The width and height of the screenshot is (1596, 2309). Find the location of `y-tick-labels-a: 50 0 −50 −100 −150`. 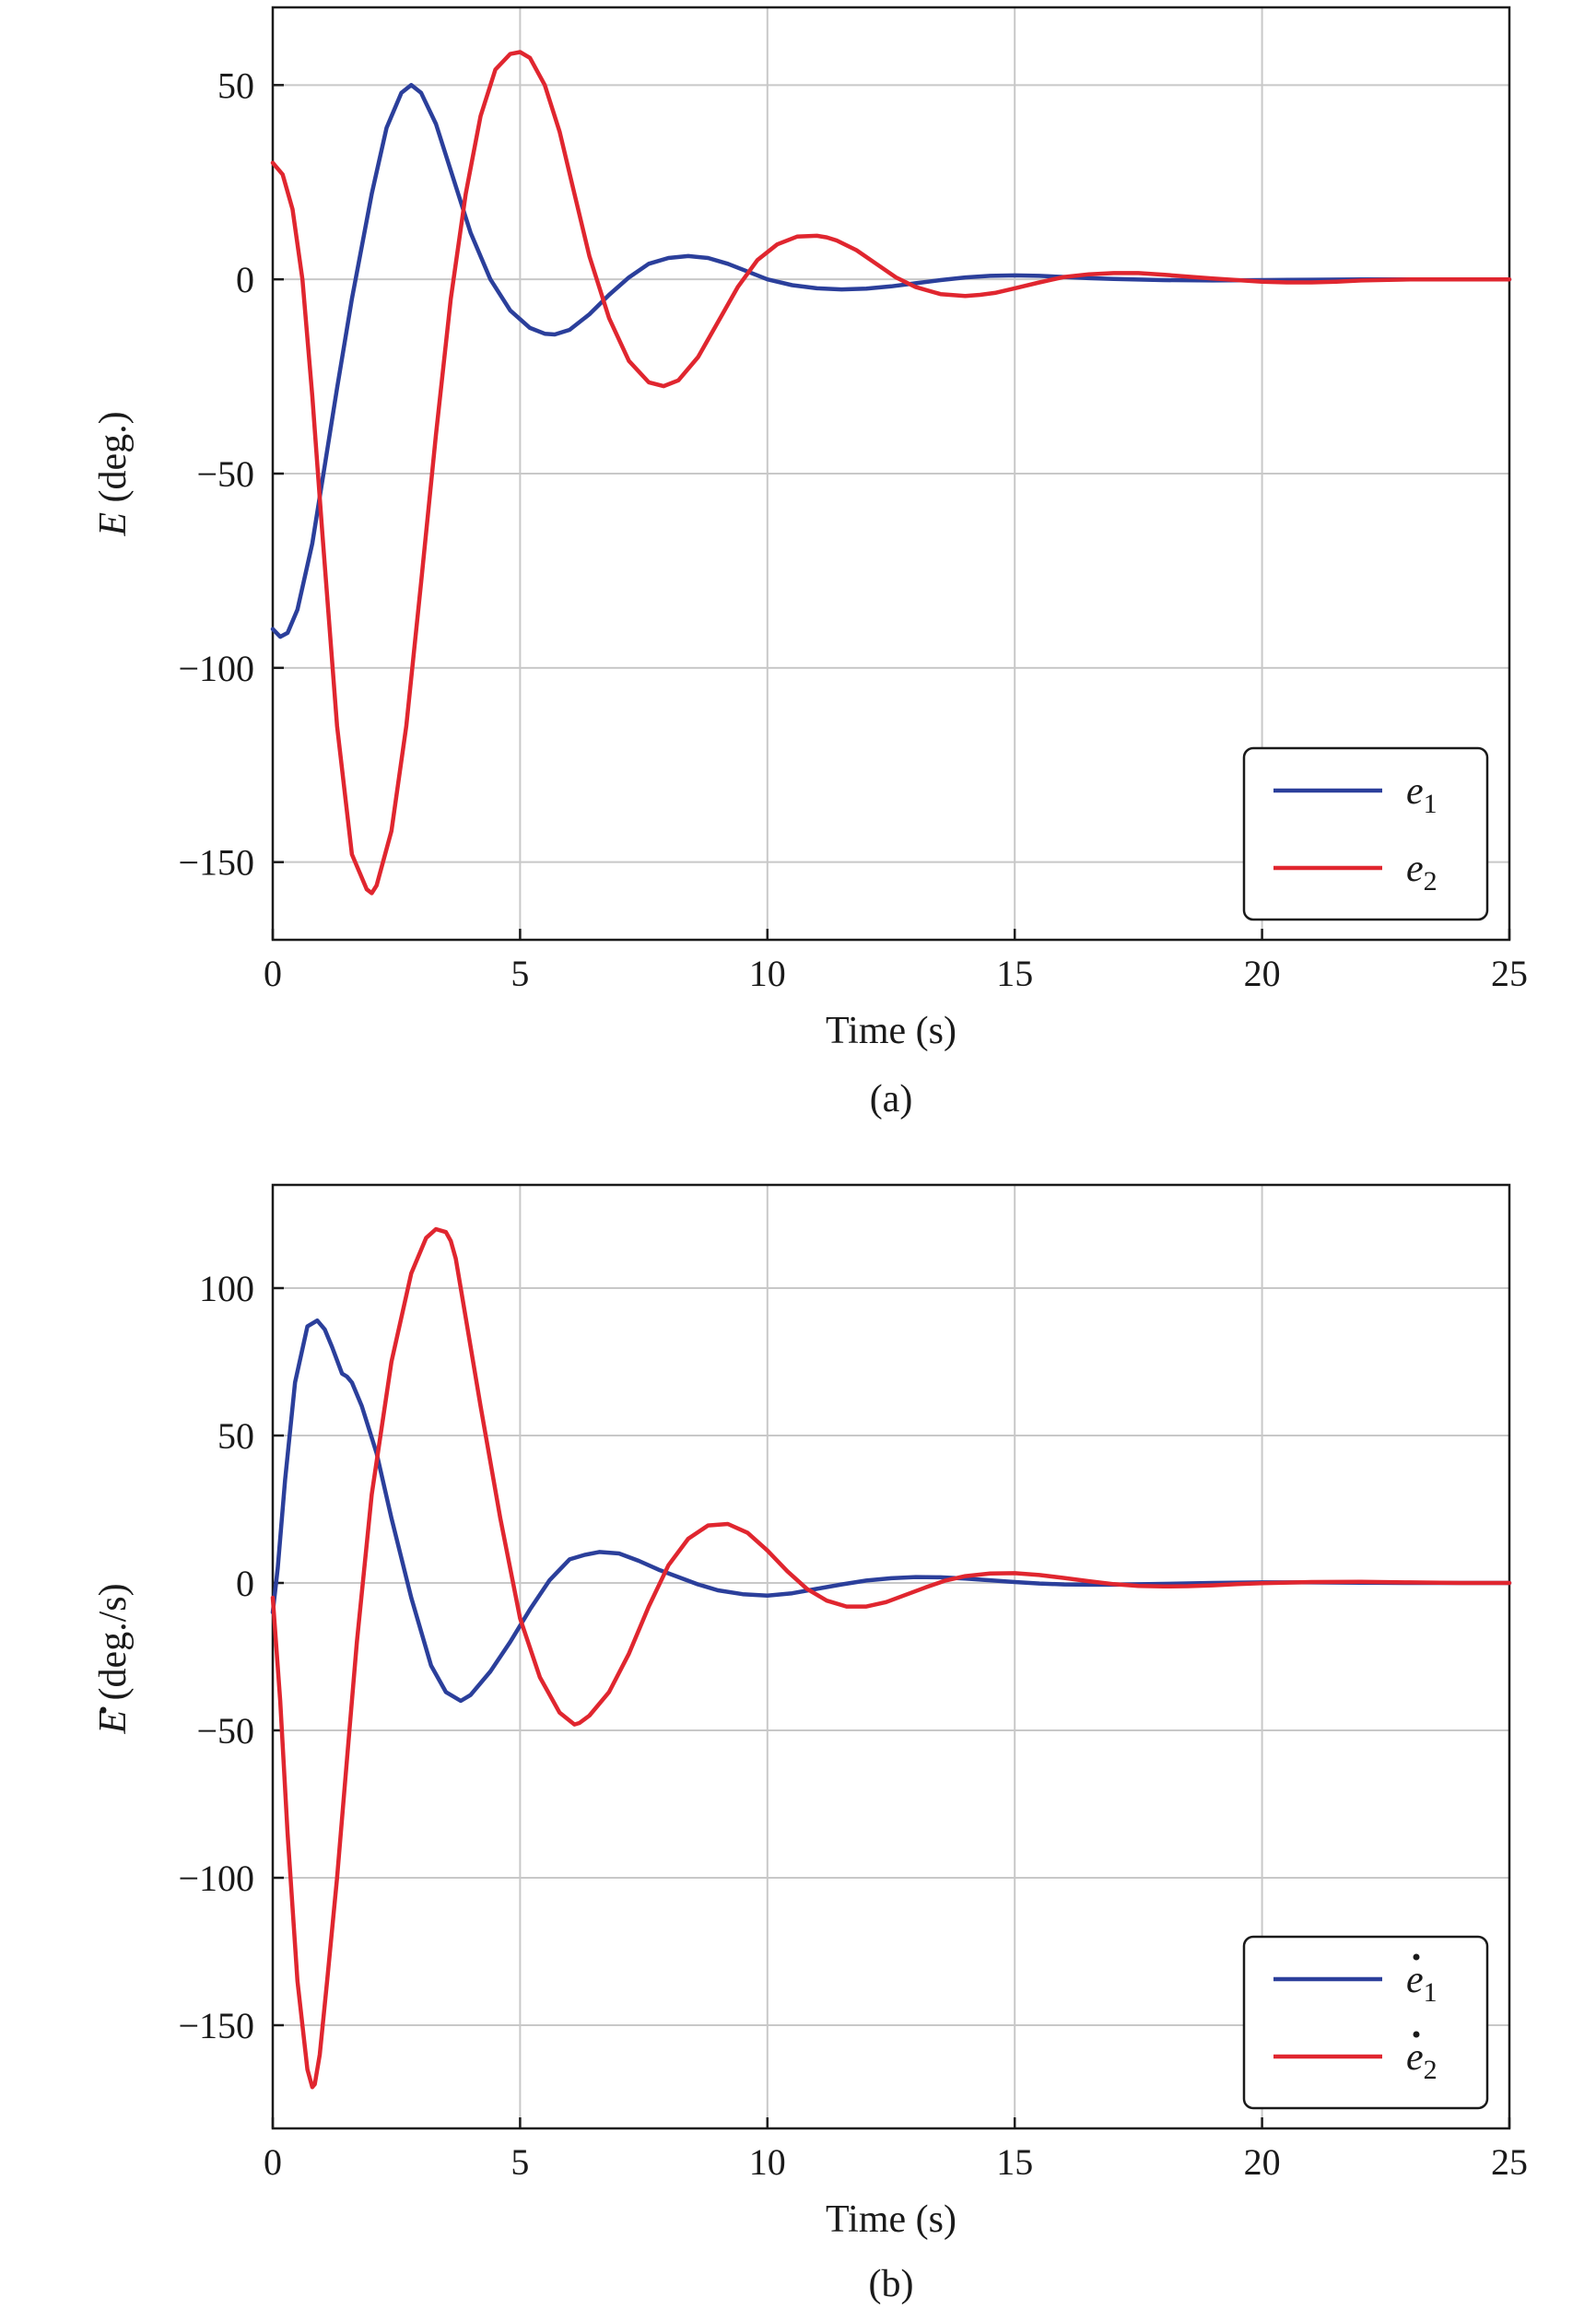

y-tick-labels-a: 50 0 −50 −100 −150 is located at coordinates (216, 474).